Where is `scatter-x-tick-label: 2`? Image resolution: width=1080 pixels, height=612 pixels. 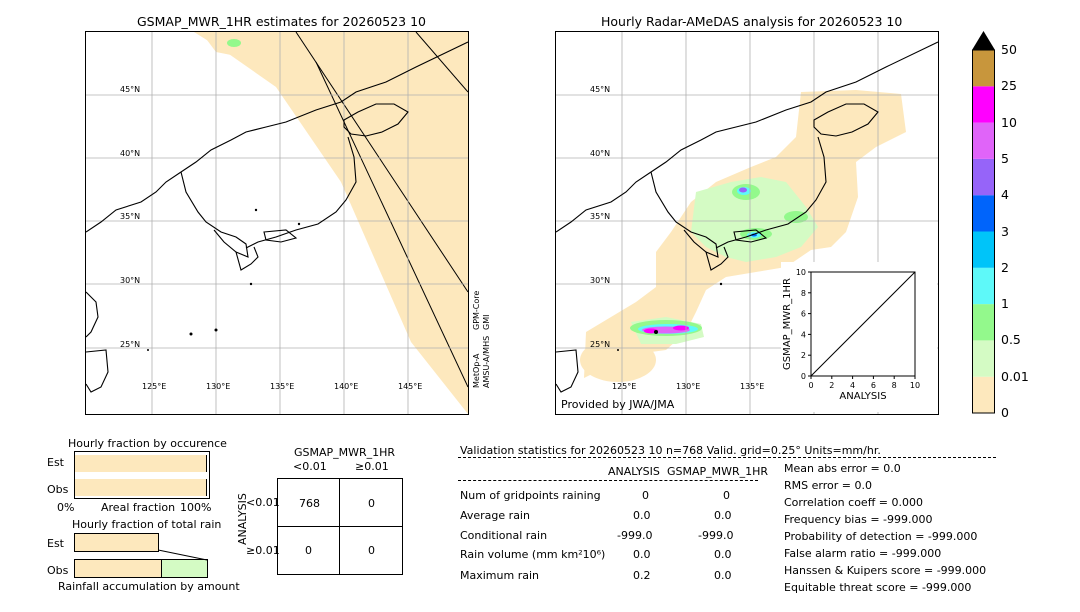 scatter-x-tick-label: 2 is located at coordinates (831, 385).